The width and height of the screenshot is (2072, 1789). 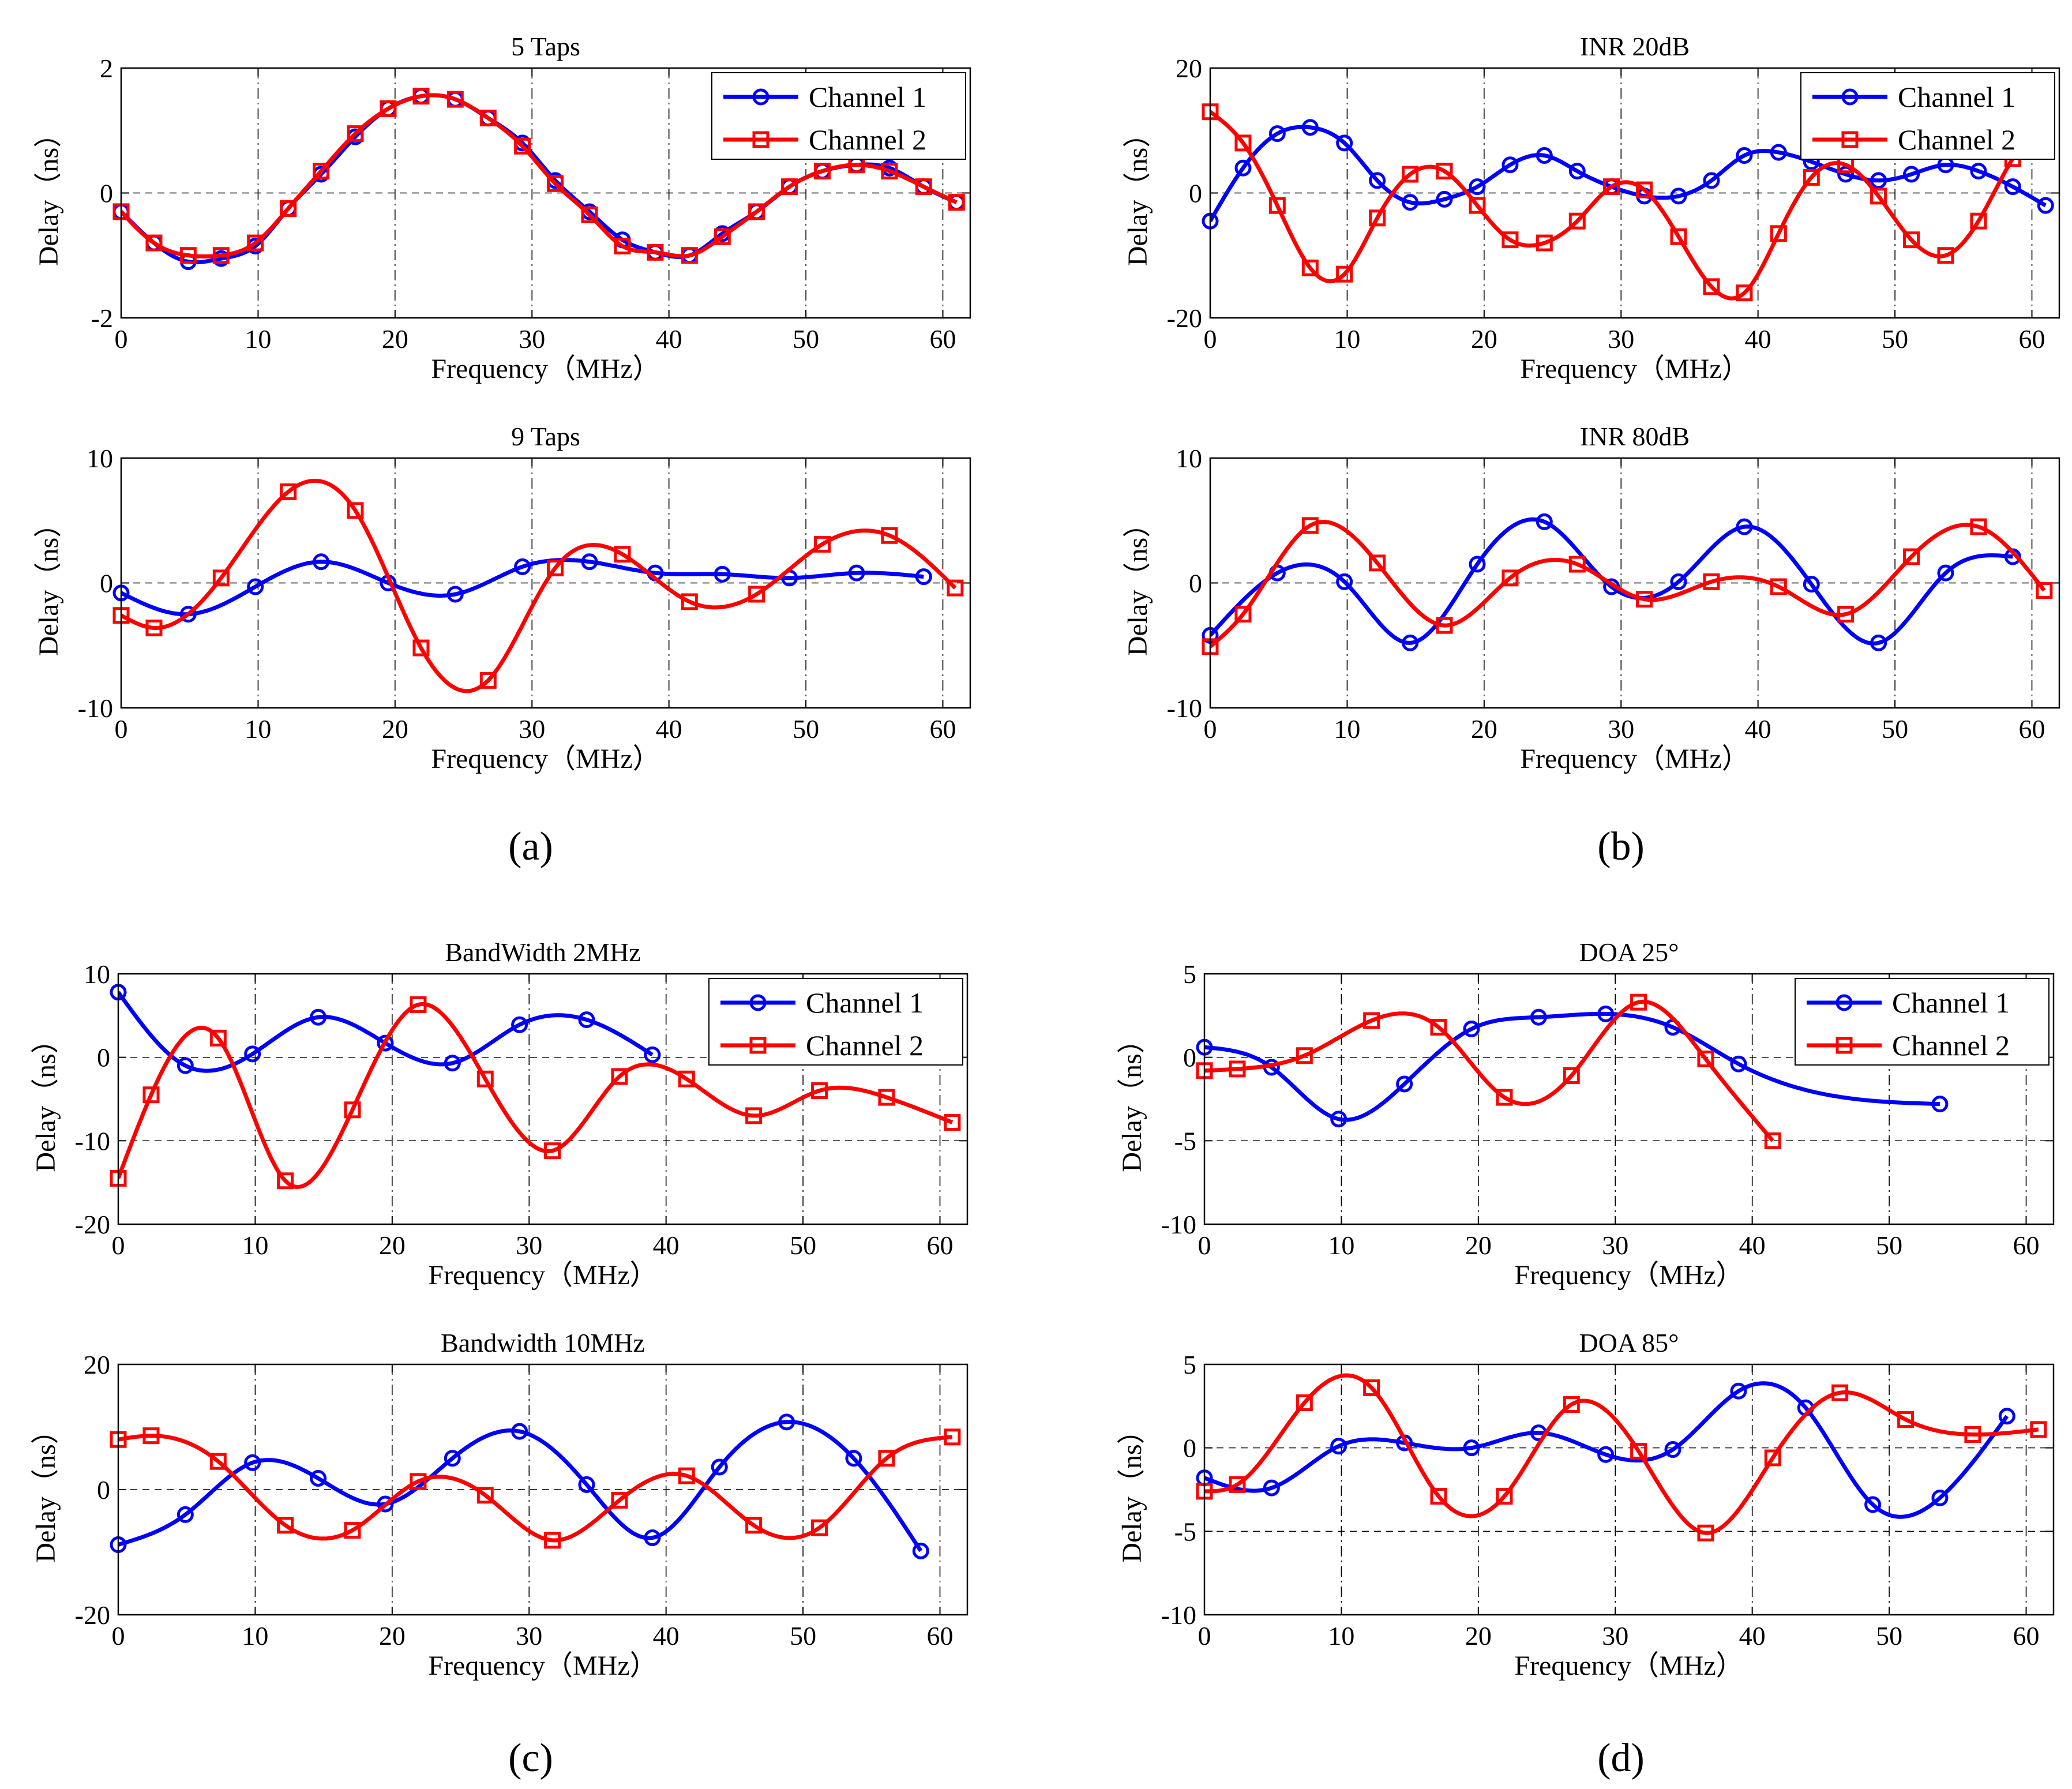 What do you see at coordinates (806, 729) in the screenshot?
I see `x-tick-label: 50` at bounding box center [806, 729].